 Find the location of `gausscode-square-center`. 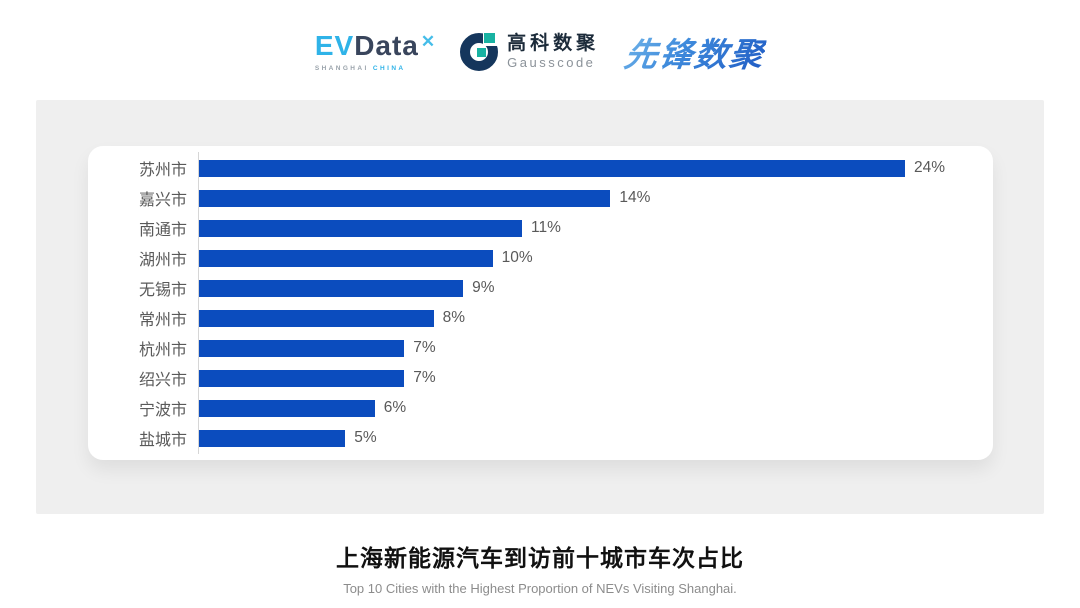

gausscode-square-center is located at coordinates (482, 52).